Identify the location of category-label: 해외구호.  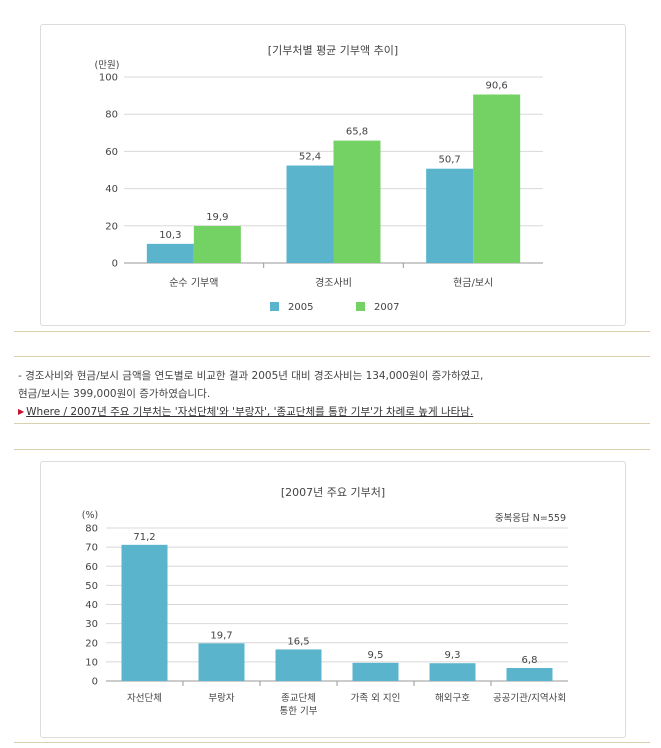
(452, 698).